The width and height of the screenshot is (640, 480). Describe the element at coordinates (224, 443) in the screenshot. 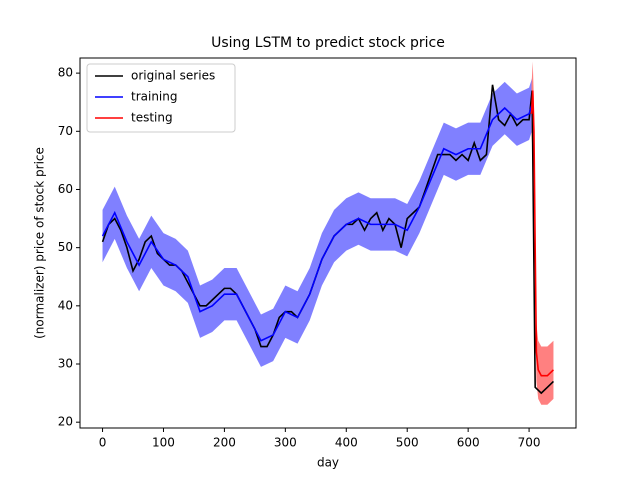

I see `x-tick-label: 200` at that location.